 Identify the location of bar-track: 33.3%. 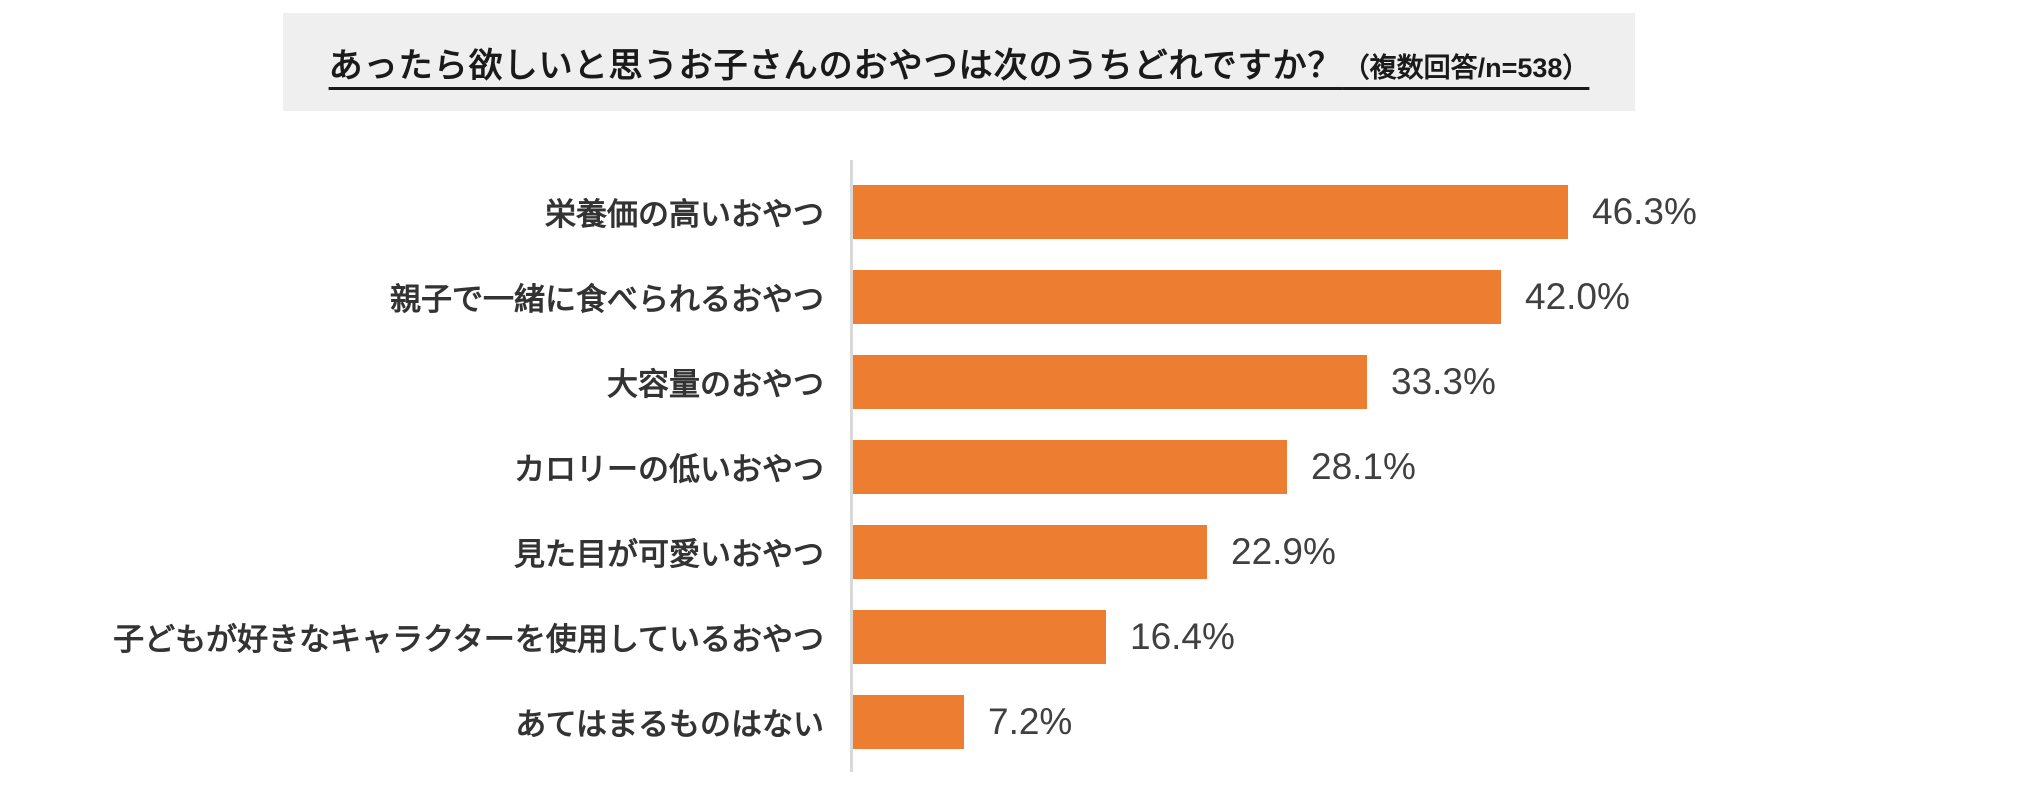
(1441, 381).